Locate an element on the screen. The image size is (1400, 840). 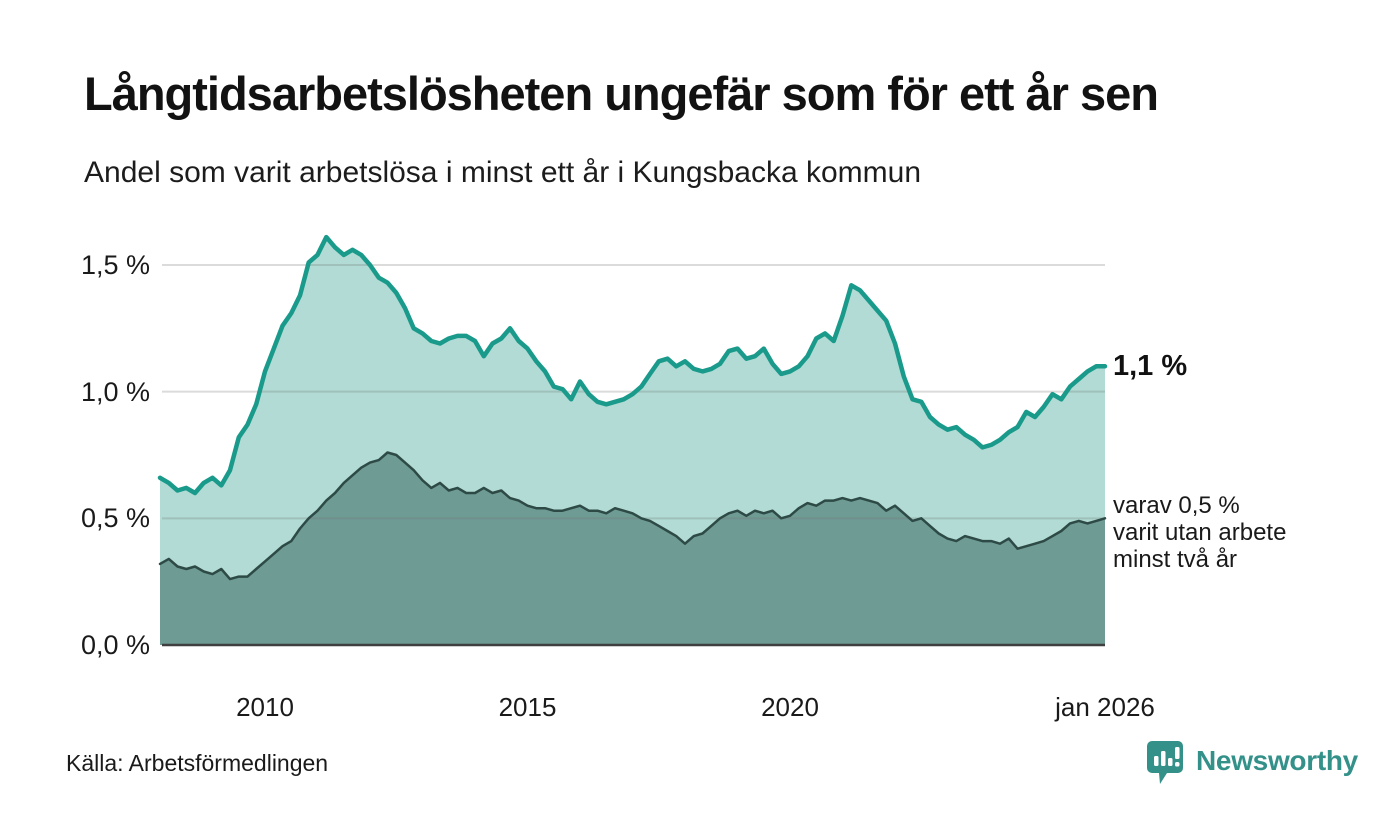
y-axis-tick-label: 1,5 % is located at coordinates (115, 265).